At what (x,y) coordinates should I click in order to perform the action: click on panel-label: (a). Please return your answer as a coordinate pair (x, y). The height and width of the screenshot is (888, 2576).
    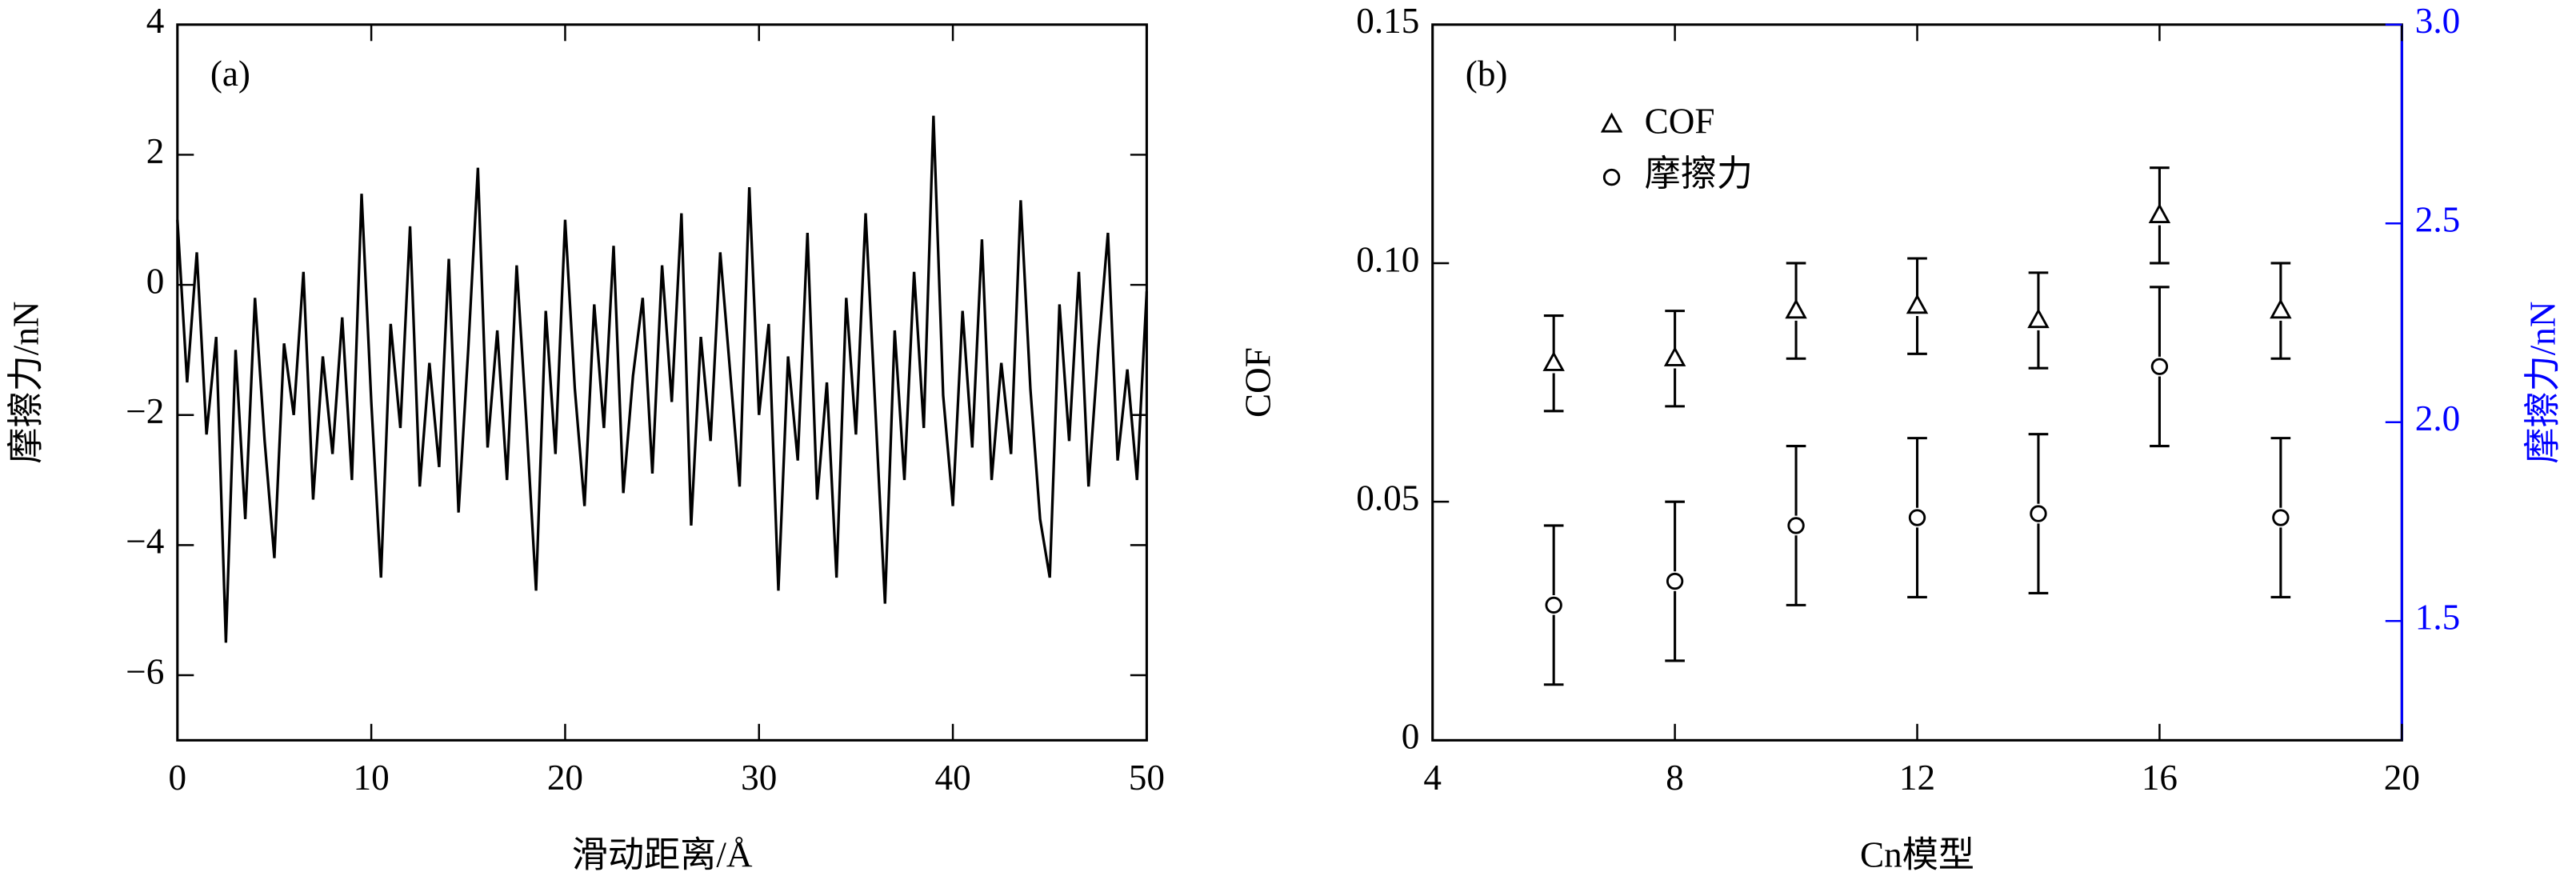
    Looking at the image, I should click on (230, 74).